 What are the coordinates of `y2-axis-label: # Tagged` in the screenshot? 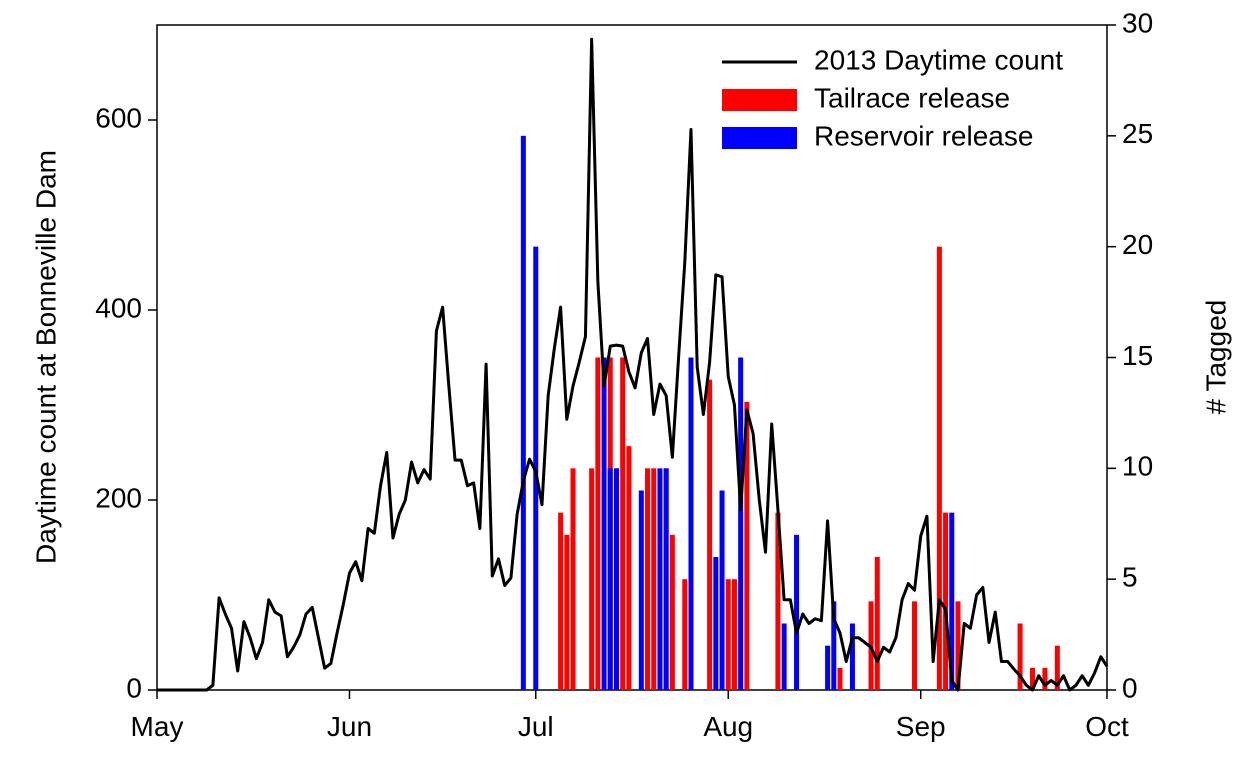 It's located at (1215, 357).